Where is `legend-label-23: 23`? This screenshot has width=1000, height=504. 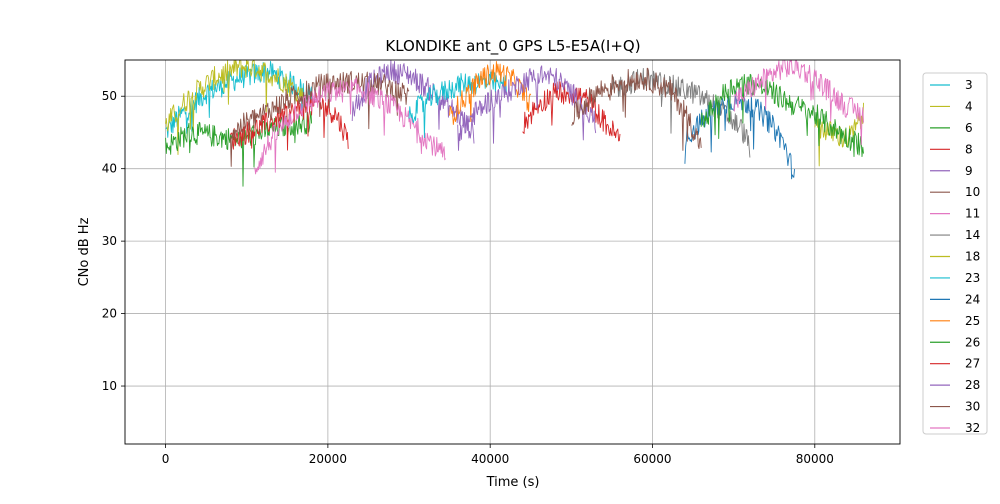
legend-label-23: 23 is located at coordinates (972, 278).